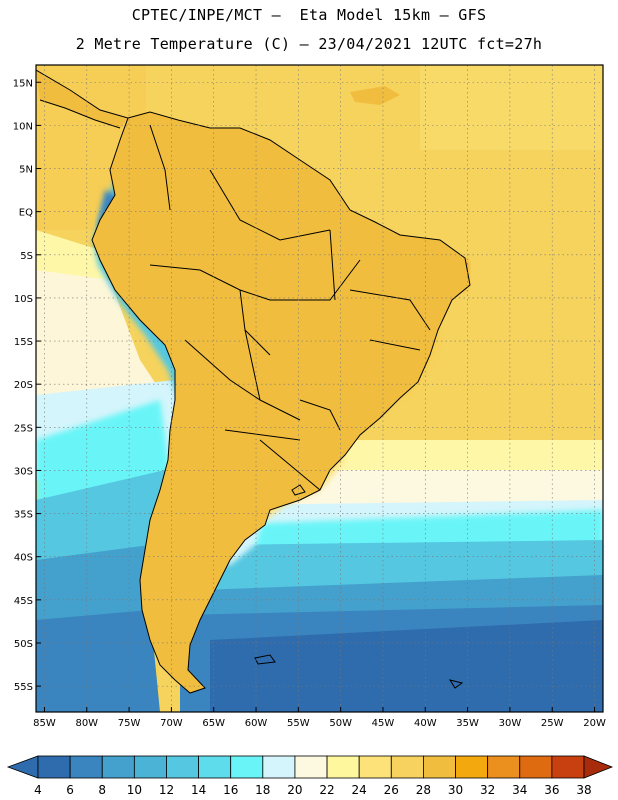  Describe the element at coordinates (455, 790) in the screenshot. I see `colorbar-label: 30` at that location.